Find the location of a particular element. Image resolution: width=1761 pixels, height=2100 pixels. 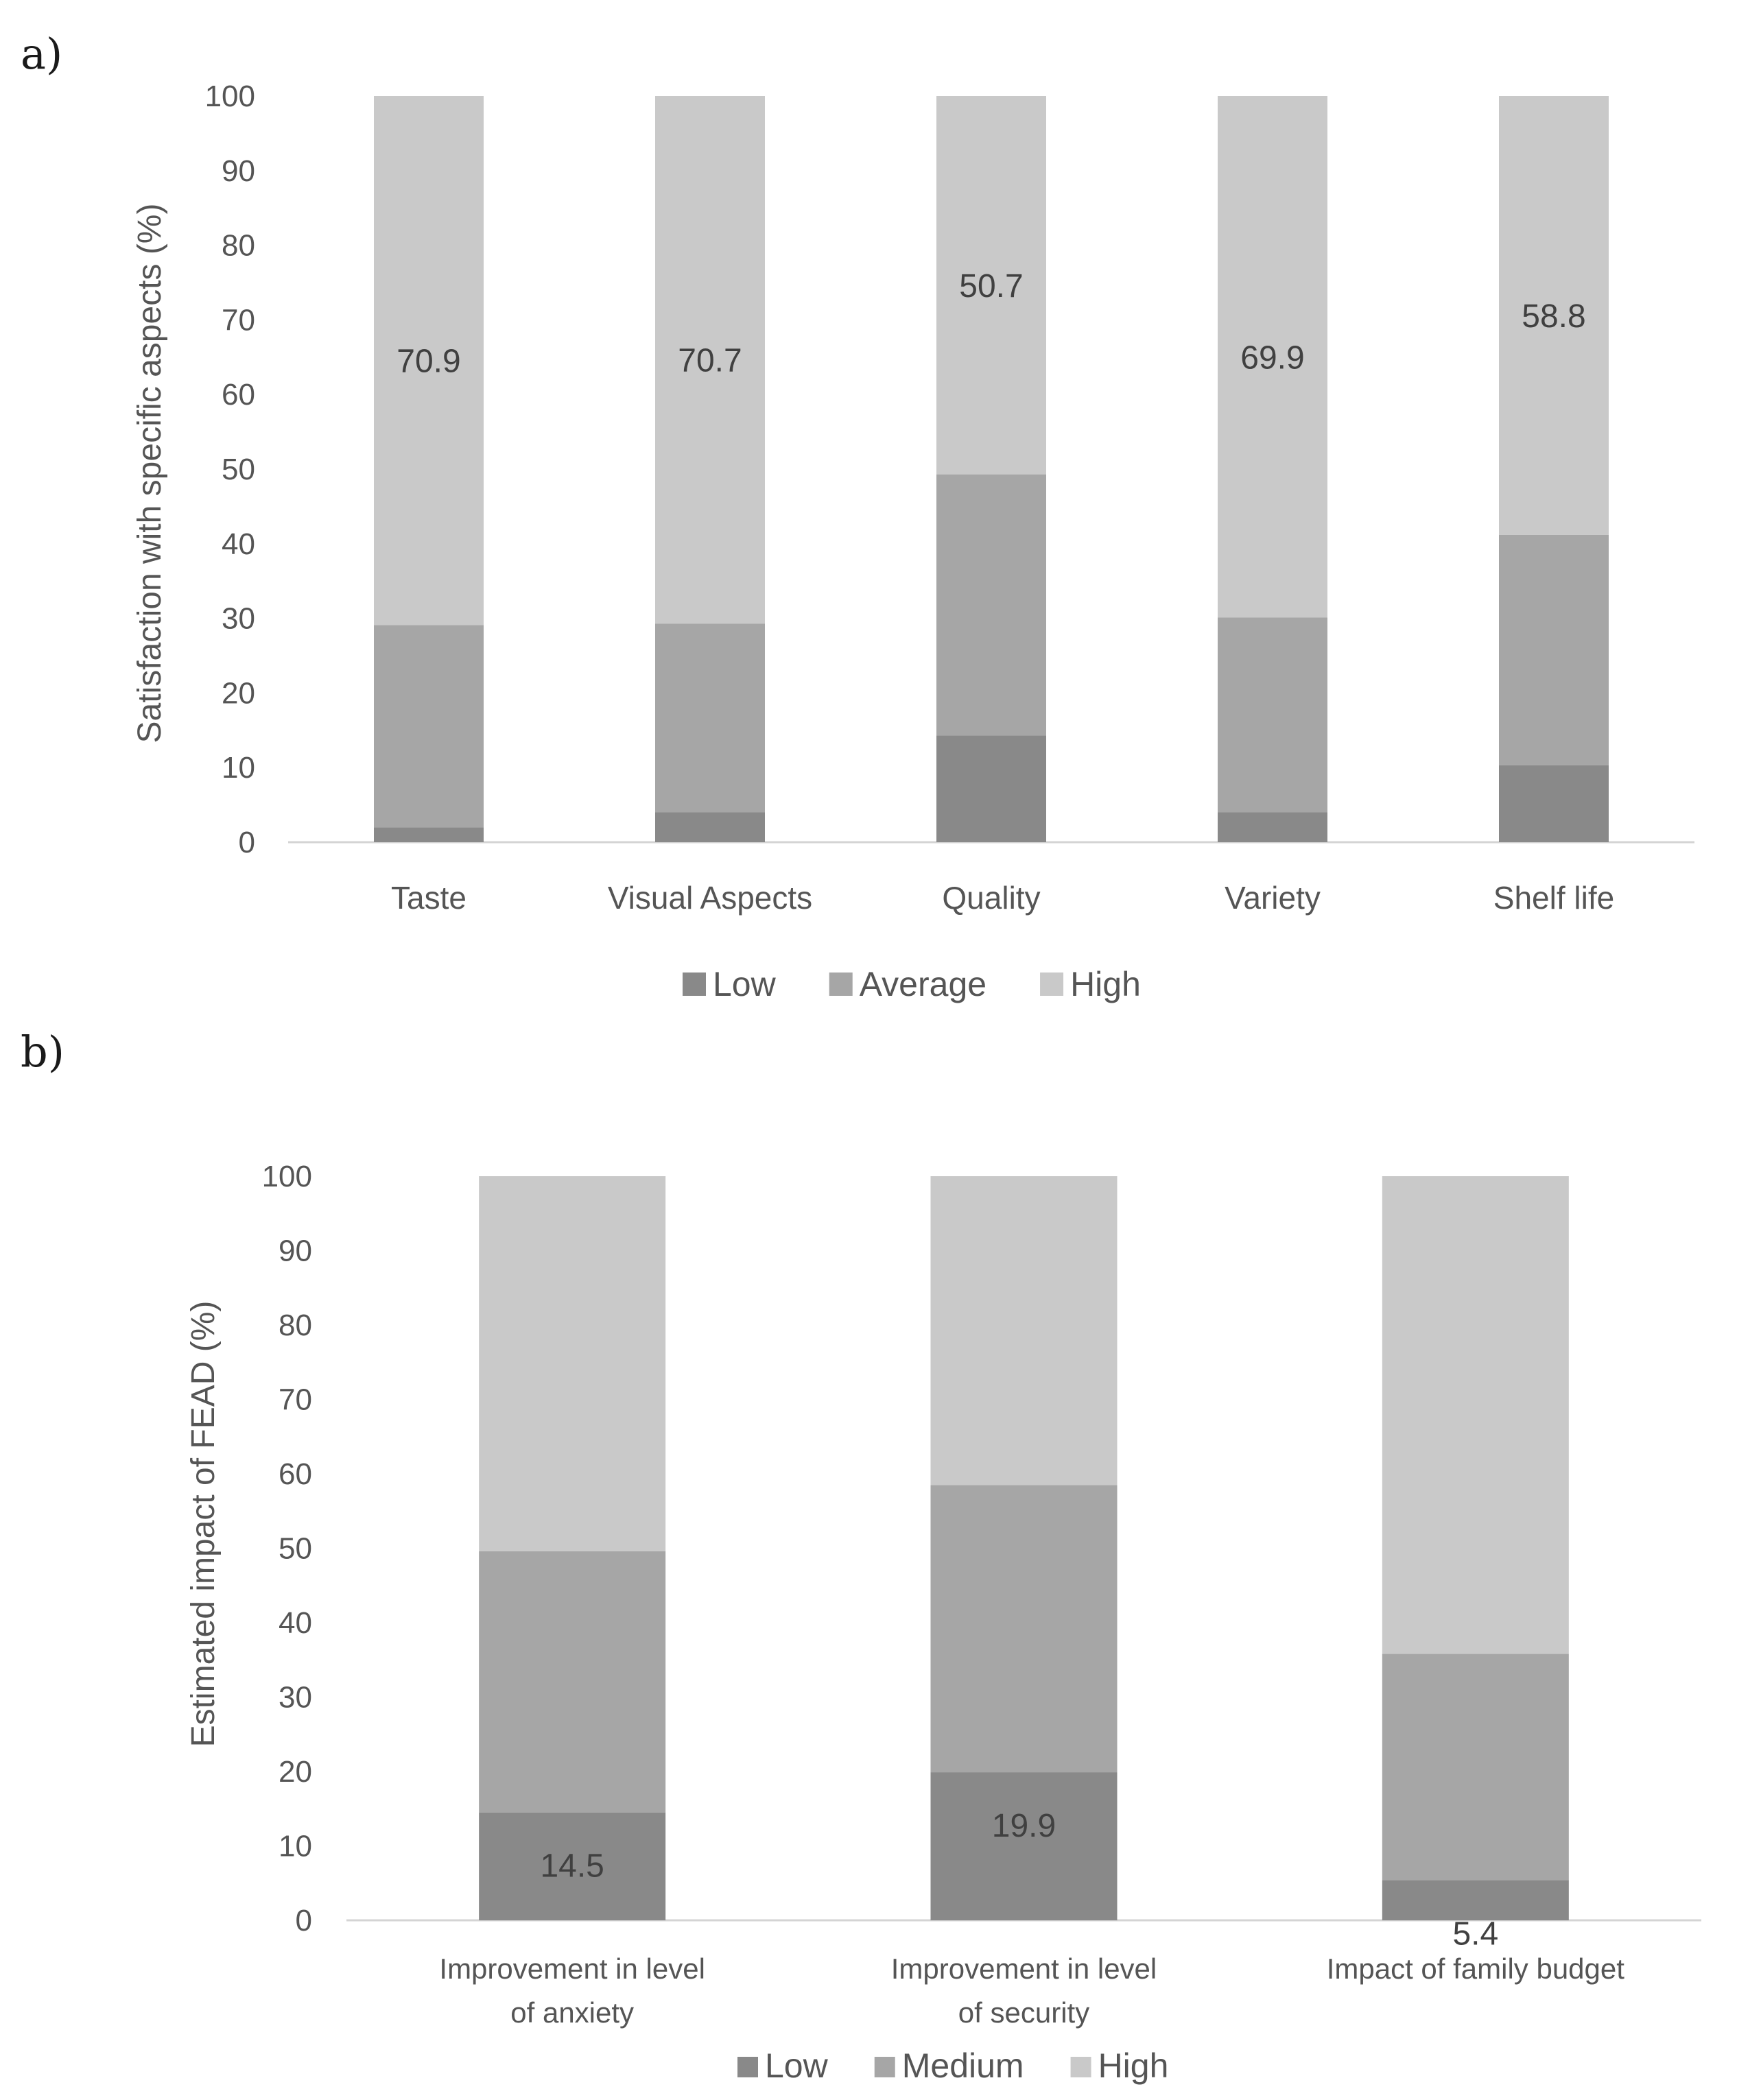

chart-a-legend: Low Average High is located at coordinates (912, 984).